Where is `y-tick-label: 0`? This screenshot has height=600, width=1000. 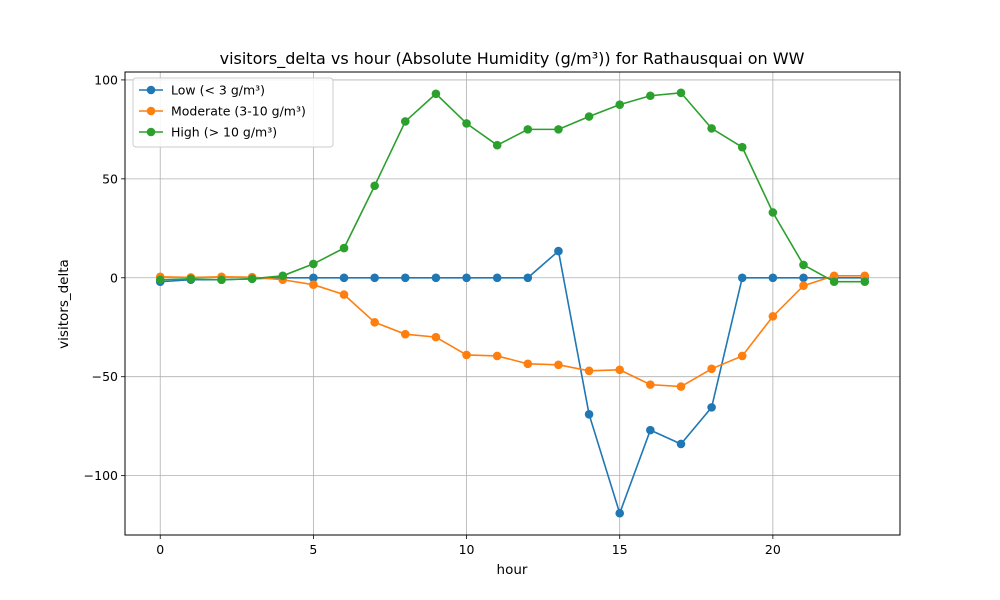 y-tick-label: 0 is located at coordinates (114, 277).